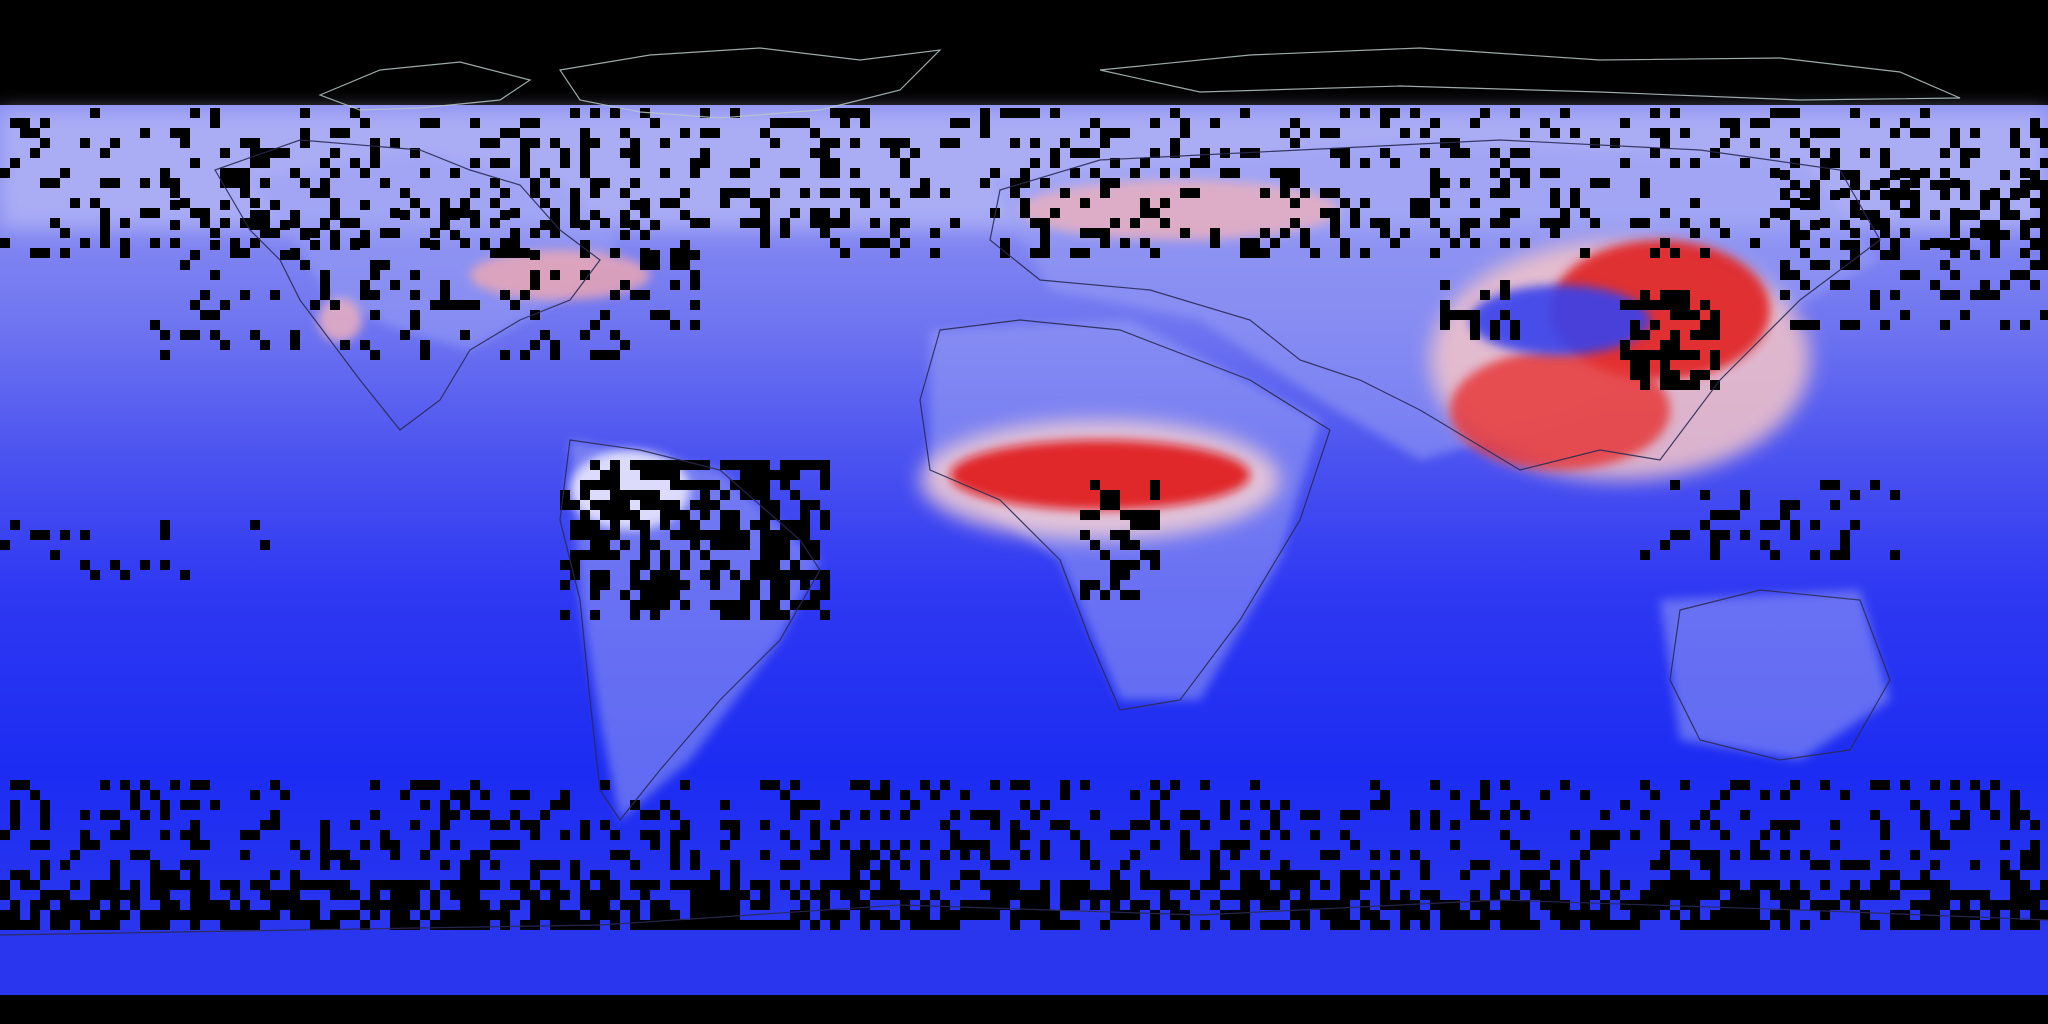 The height and width of the screenshot is (1024, 2048). I want to click on canada-arctic-coastline, so click(425, 86).